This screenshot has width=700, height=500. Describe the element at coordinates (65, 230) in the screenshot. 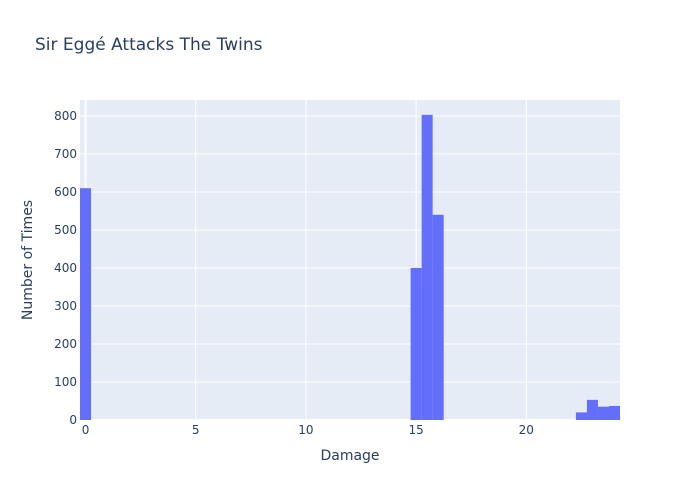

I see `y-tick-label: 500` at that location.